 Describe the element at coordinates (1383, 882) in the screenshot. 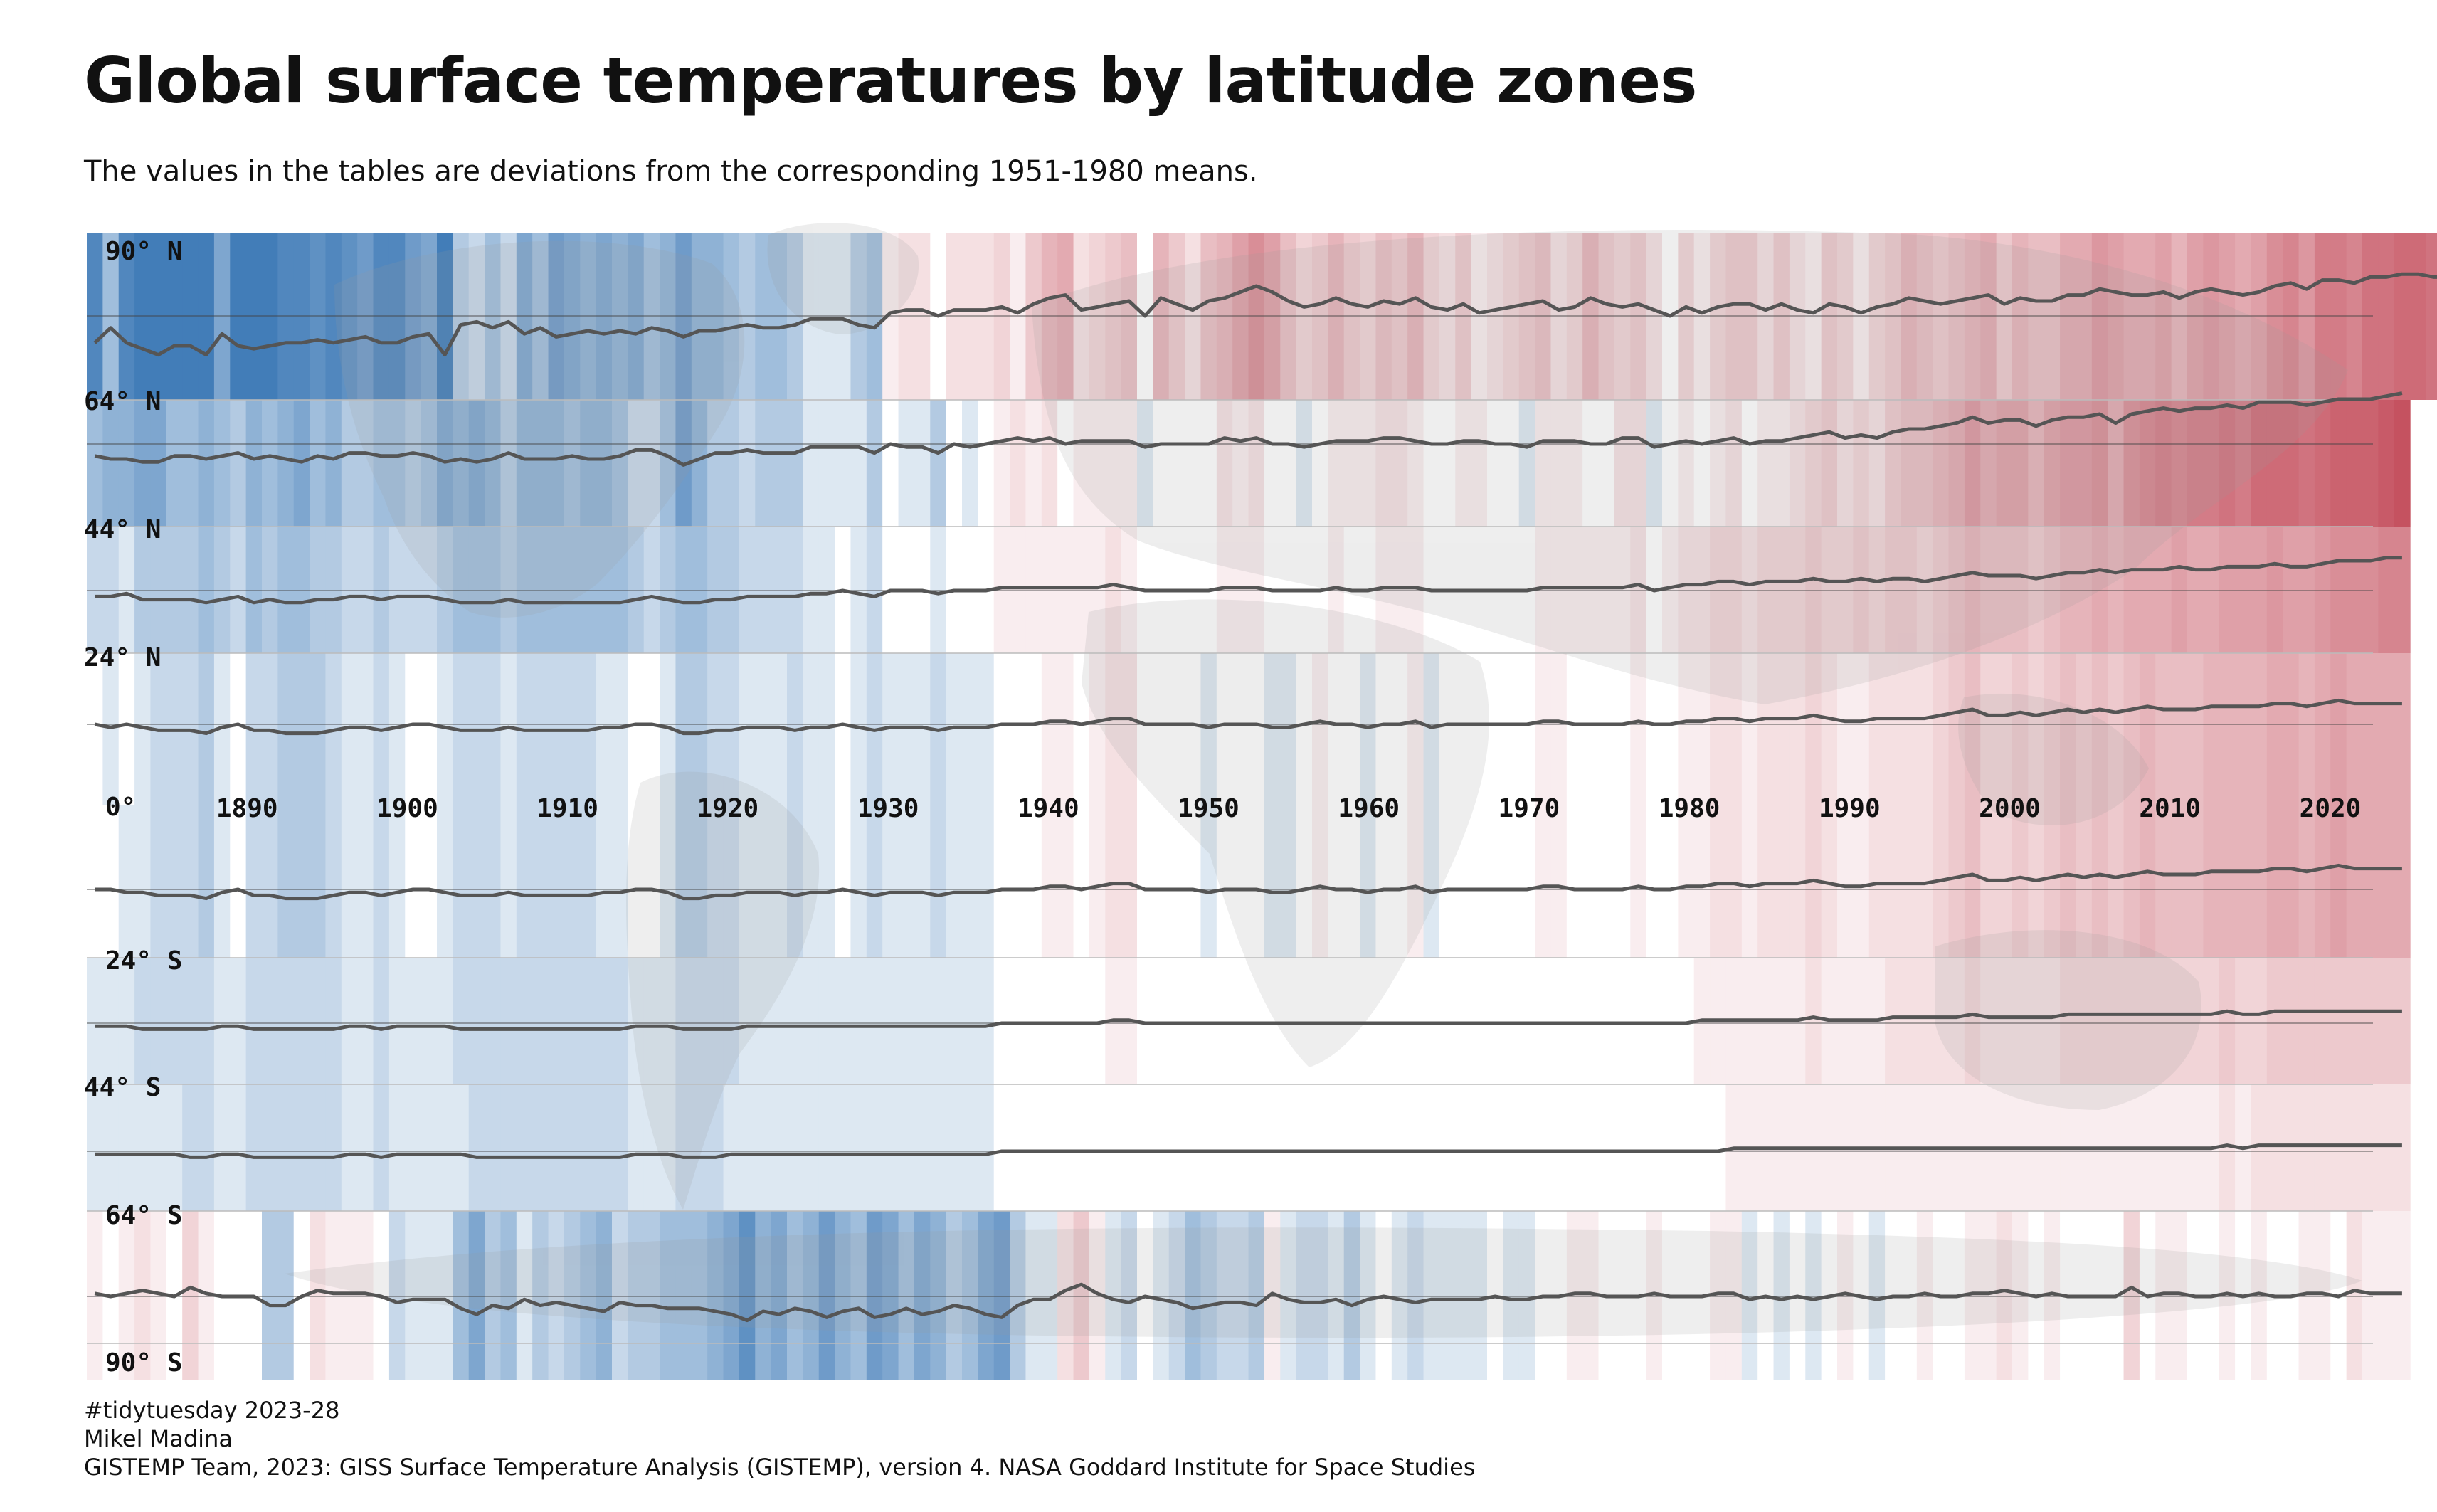

I see `stripe-zone5-1961` at that location.